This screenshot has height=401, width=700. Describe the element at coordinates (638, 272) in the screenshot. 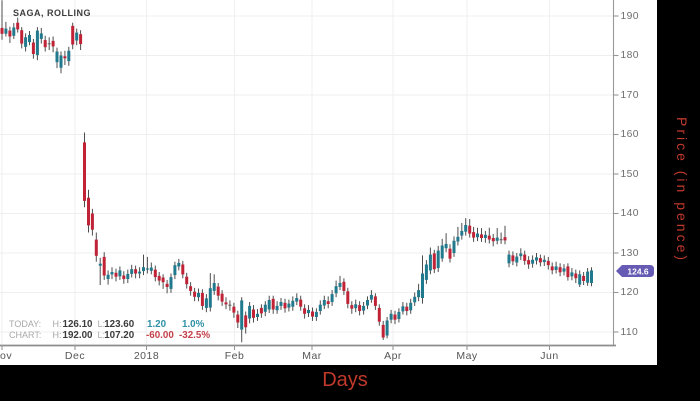

I see `svg-text: 124.6` at that location.